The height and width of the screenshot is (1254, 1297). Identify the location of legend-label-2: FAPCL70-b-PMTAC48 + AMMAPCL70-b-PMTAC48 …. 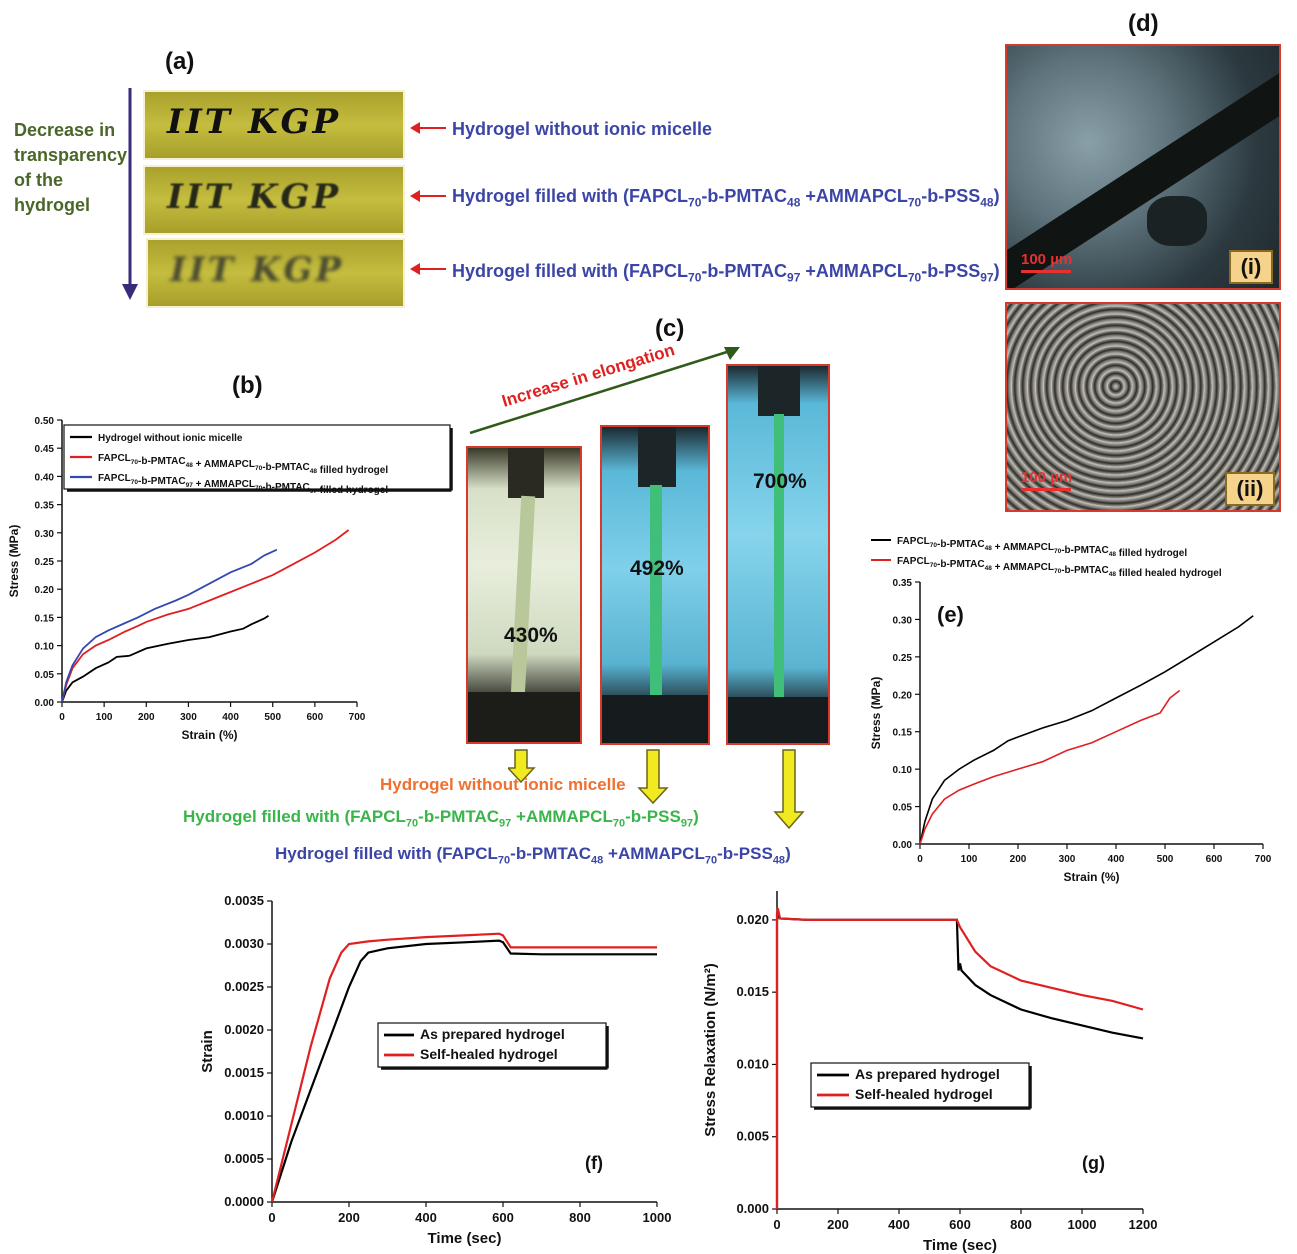
(243, 464).